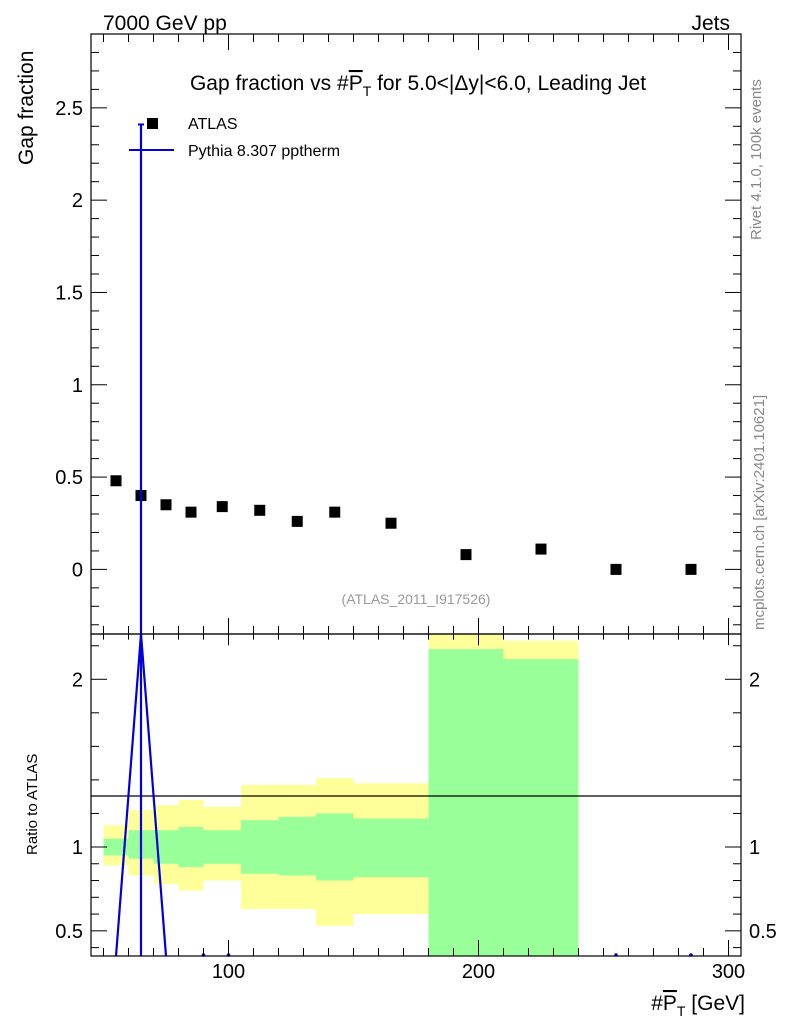 The height and width of the screenshot is (1024, 786). I want to click on main-ytick-label: 0.5, so click(69, 478).